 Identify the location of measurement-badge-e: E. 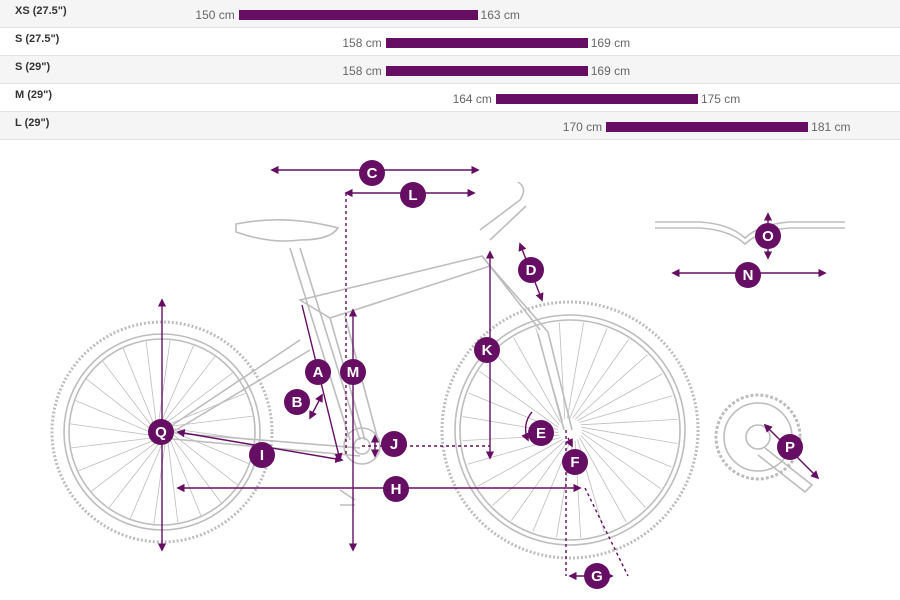
(541, 433).